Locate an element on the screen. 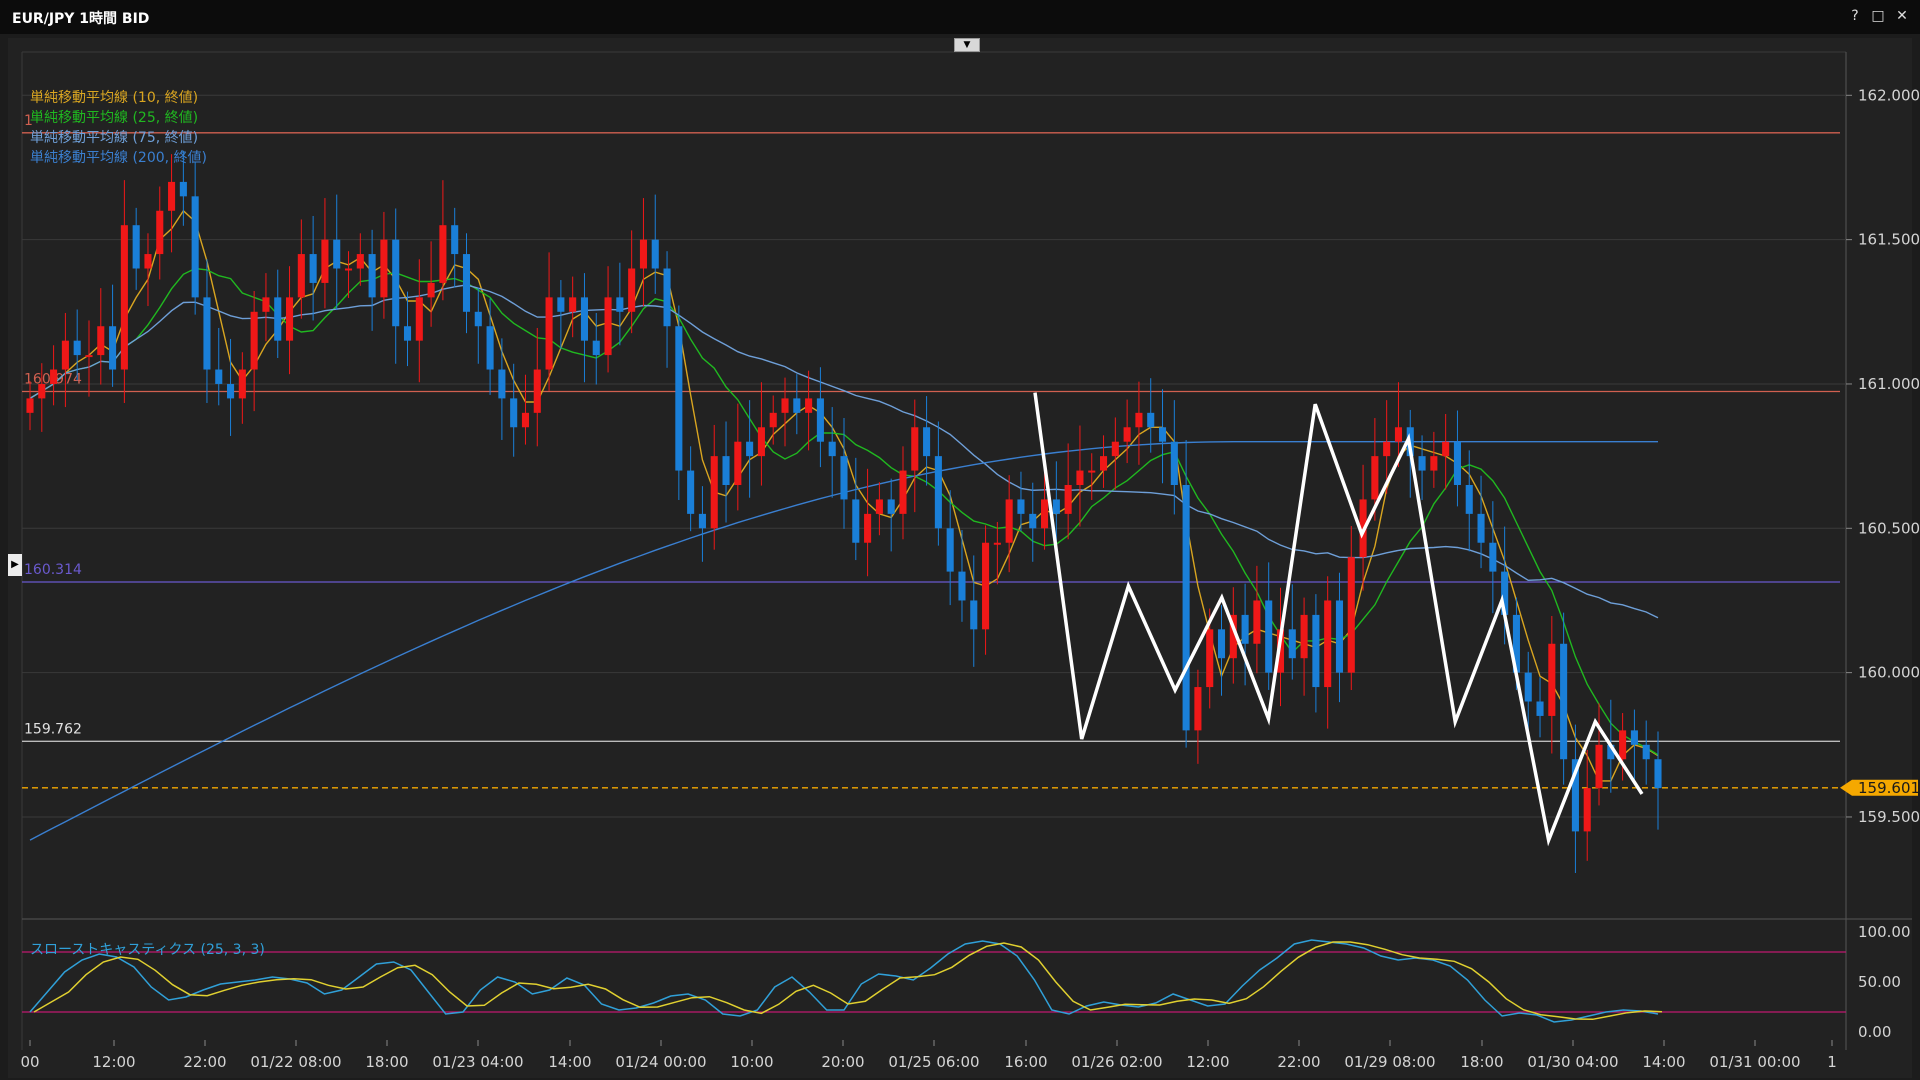 This screenshot has height=1080, width=1920. y-tick-label: 160.000 is located at coordinates (1889, 673).